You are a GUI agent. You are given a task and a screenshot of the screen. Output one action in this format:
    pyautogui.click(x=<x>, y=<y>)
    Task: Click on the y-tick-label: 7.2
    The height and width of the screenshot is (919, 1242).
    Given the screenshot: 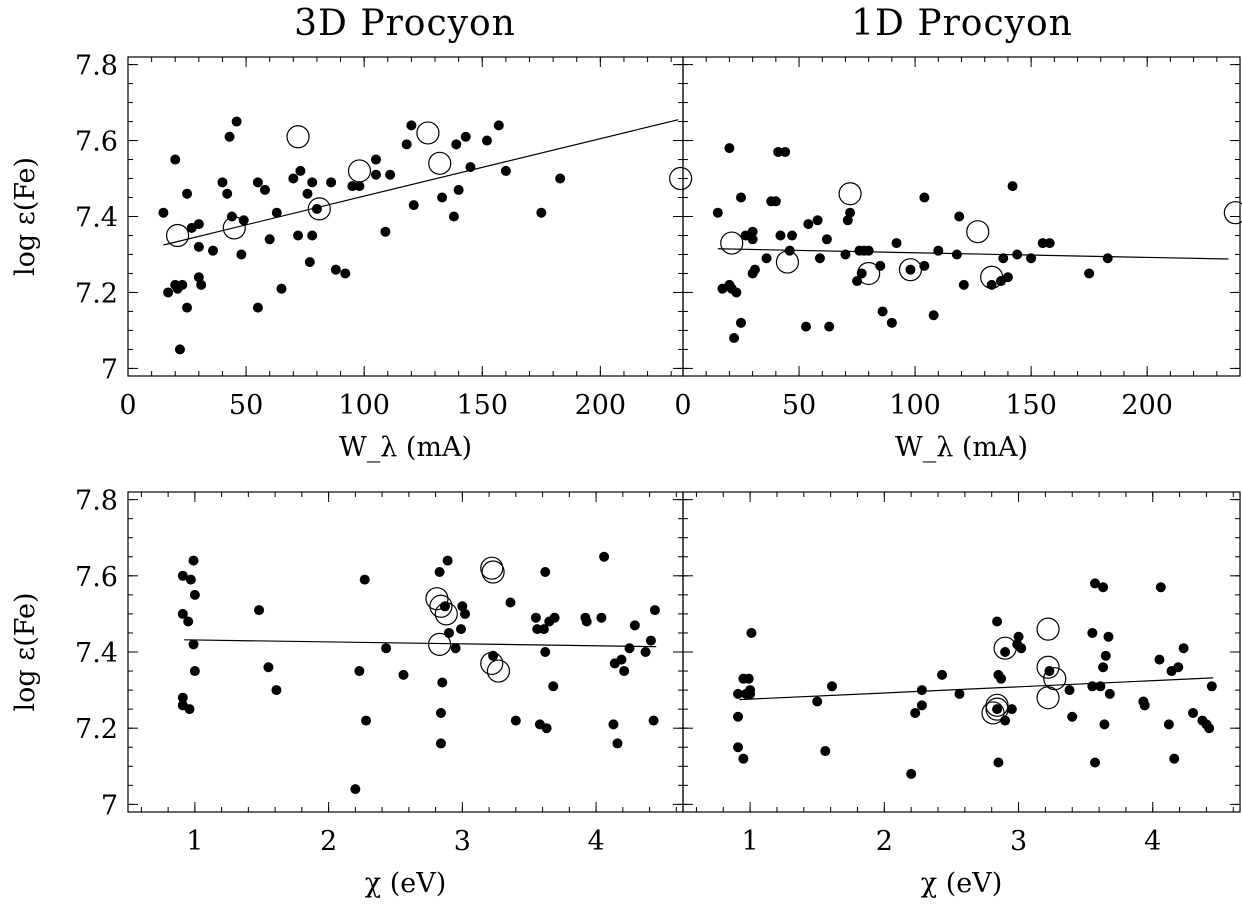 What is the action you would take?
    pyautogui.click(x=96, y=729)
    